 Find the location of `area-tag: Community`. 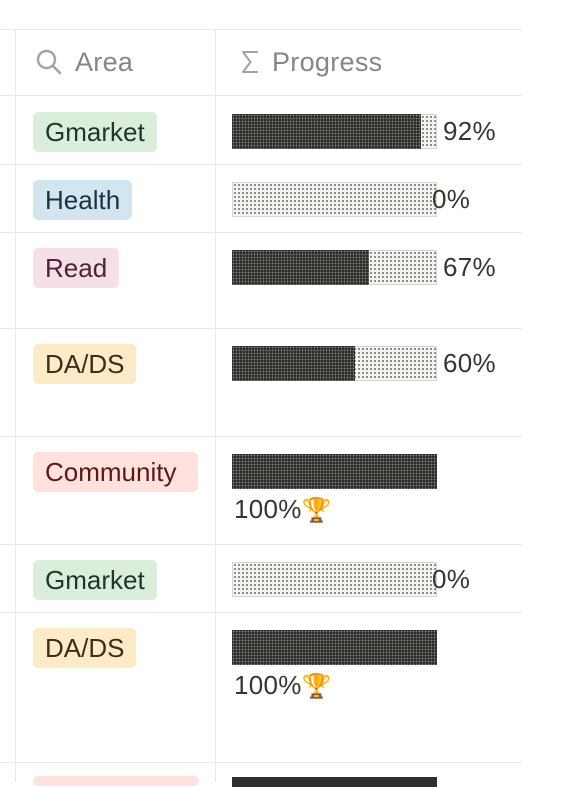

area-tag: Community is located at coordinates (115, 472).